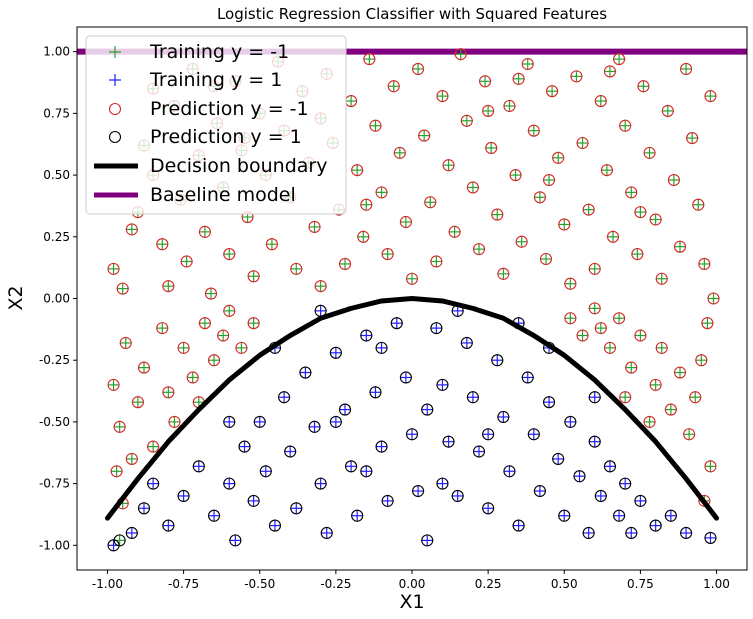  Describe the element at coordinates (411, 602) in the screenshot. I see `x-axis-title: X1` at that location.